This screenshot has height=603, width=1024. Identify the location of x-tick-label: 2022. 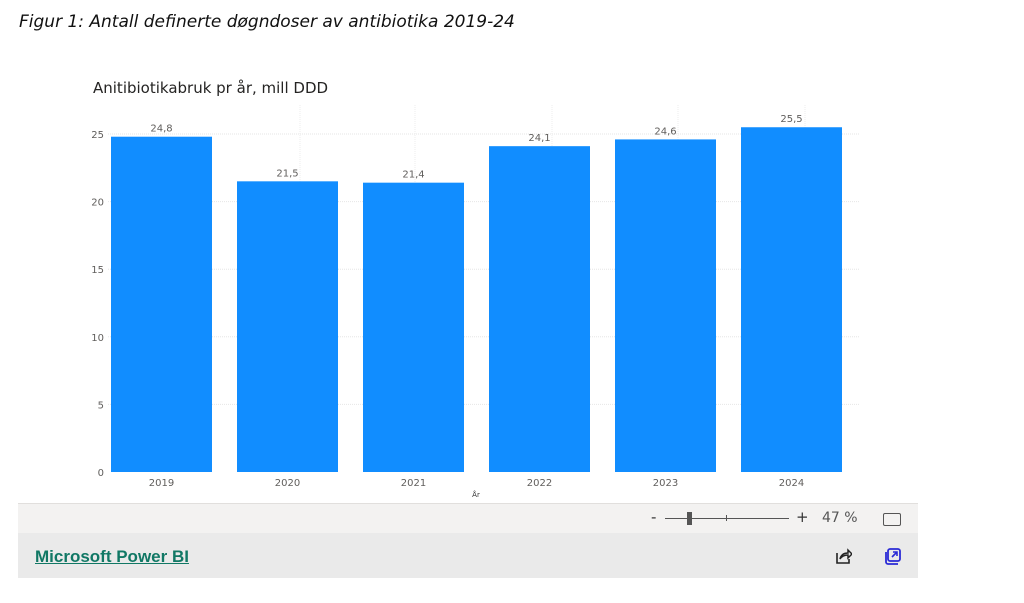
(539, 483).